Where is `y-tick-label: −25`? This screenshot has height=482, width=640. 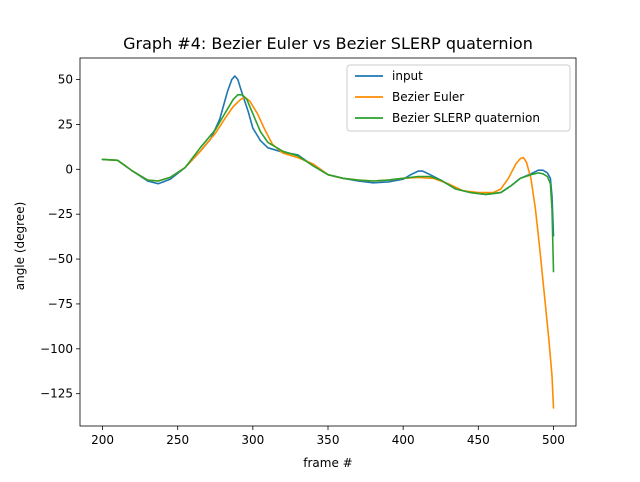
y-tick-label: −25 is located at coordinates (60, 214).